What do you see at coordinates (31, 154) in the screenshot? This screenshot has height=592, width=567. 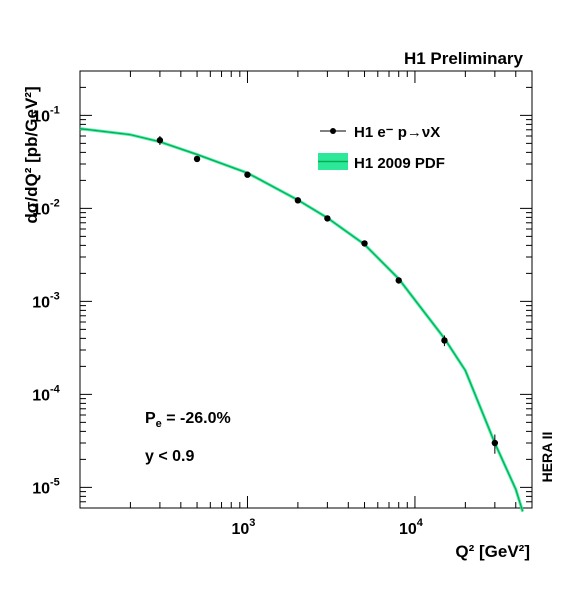 I see `y-axis-label: dσ/dQ² [pb/GeV²]` at bounding box center [31, 154].